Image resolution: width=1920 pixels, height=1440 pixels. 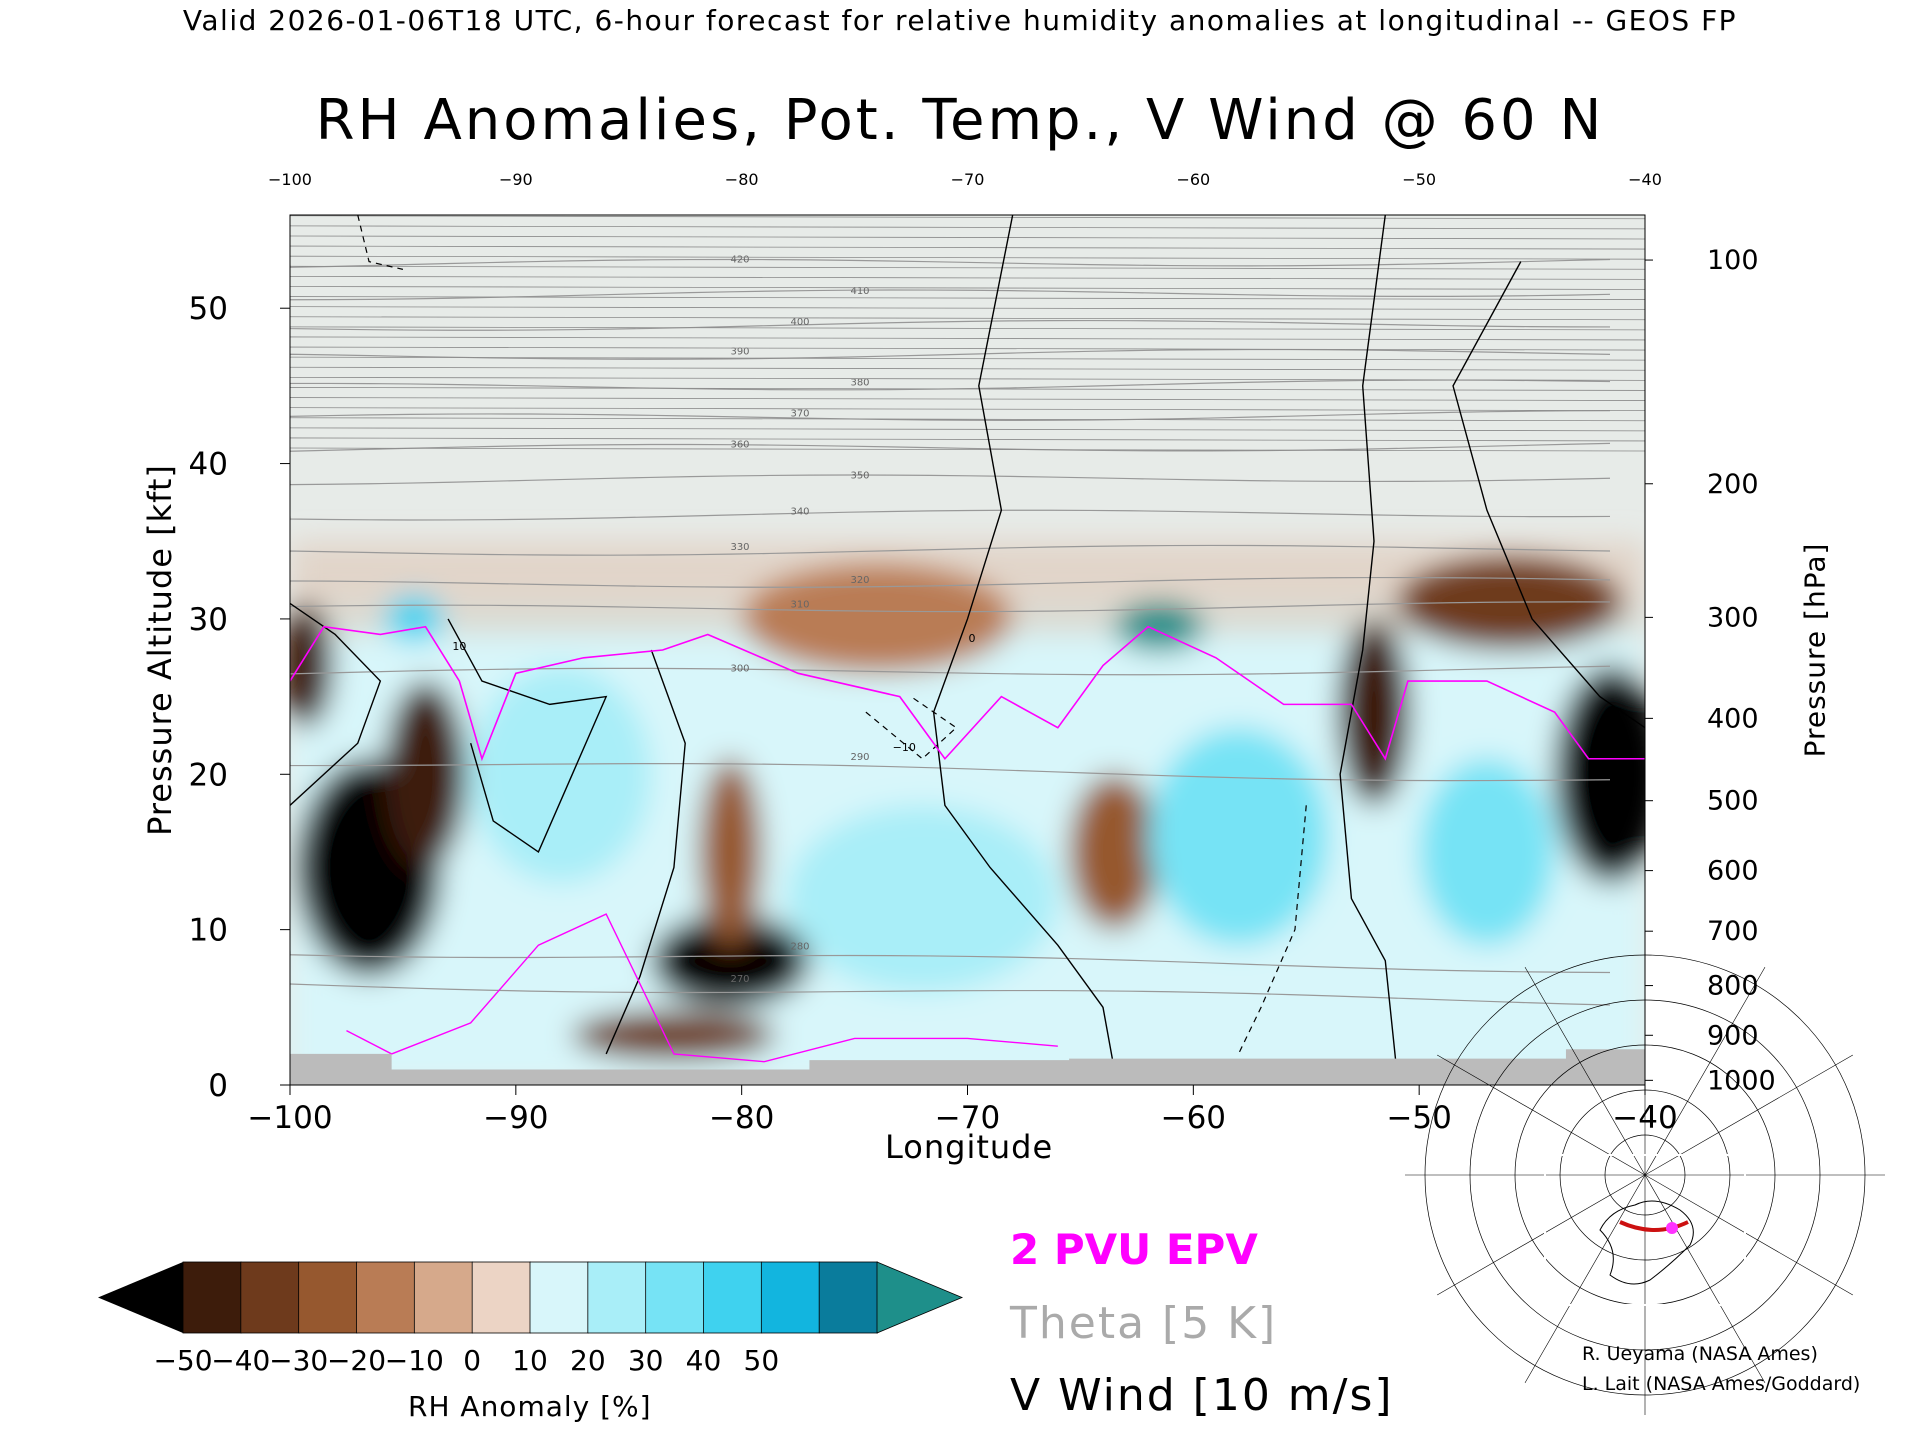 What do you see at coordinates (739, 668) in the screenshot?
I see `theta-contour-label: 300` at bounding box center [739, 668].